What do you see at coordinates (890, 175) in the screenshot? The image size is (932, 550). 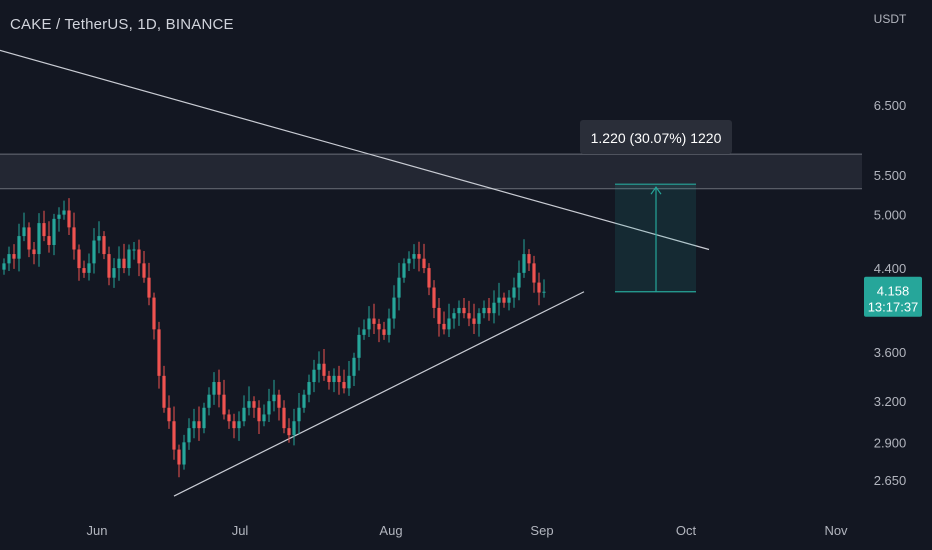 I see `price-tick-label: 5.500` at bounding box center [890, 175].